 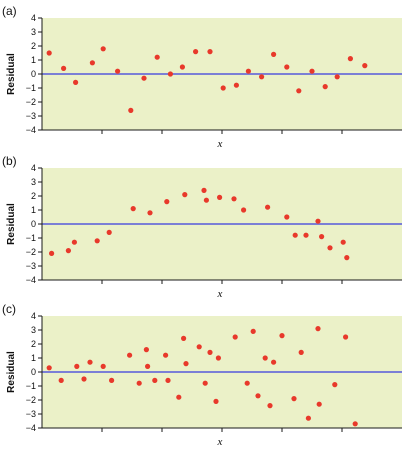 I want to click on panel-label: (a), so click(x=9, y=11).